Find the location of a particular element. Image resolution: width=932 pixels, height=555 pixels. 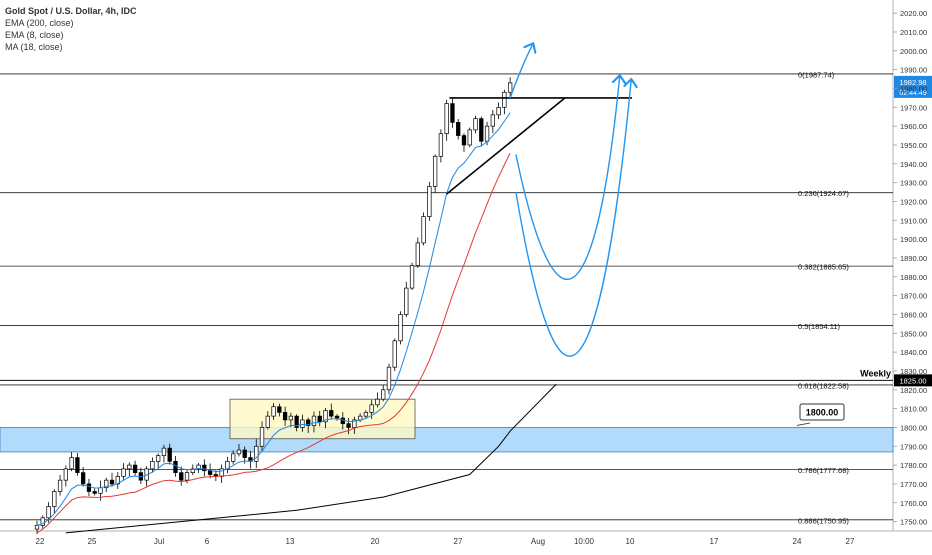

x-tick-label: 22 is located at coordinates (40, 541).